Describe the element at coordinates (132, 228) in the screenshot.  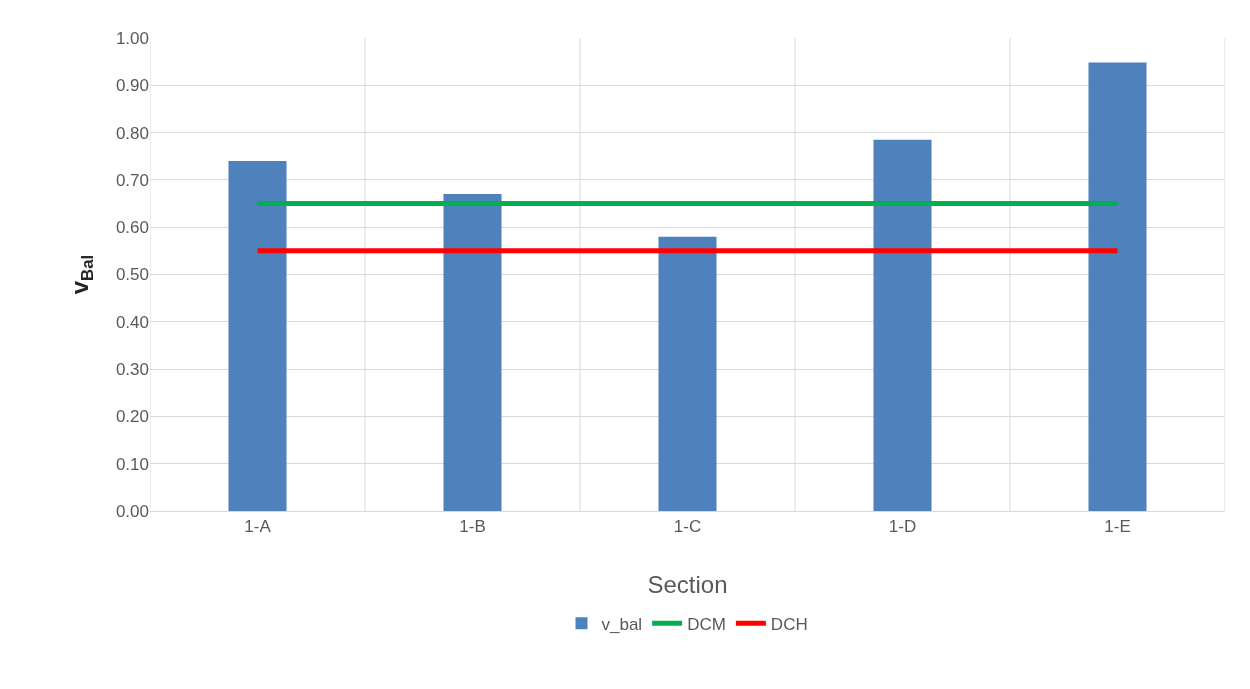
I see `y-tick-label: 0.60` at that location.